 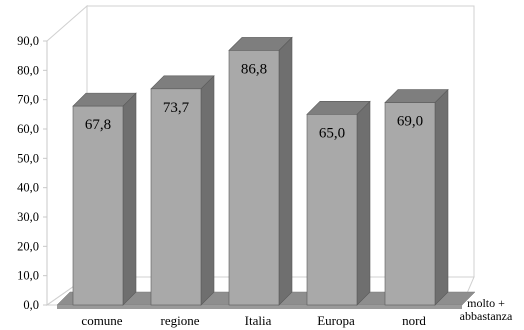 What do you see at coordinates (259, 307) in the screenshot?
I see `floor-front` at bounding box center [259, 307].